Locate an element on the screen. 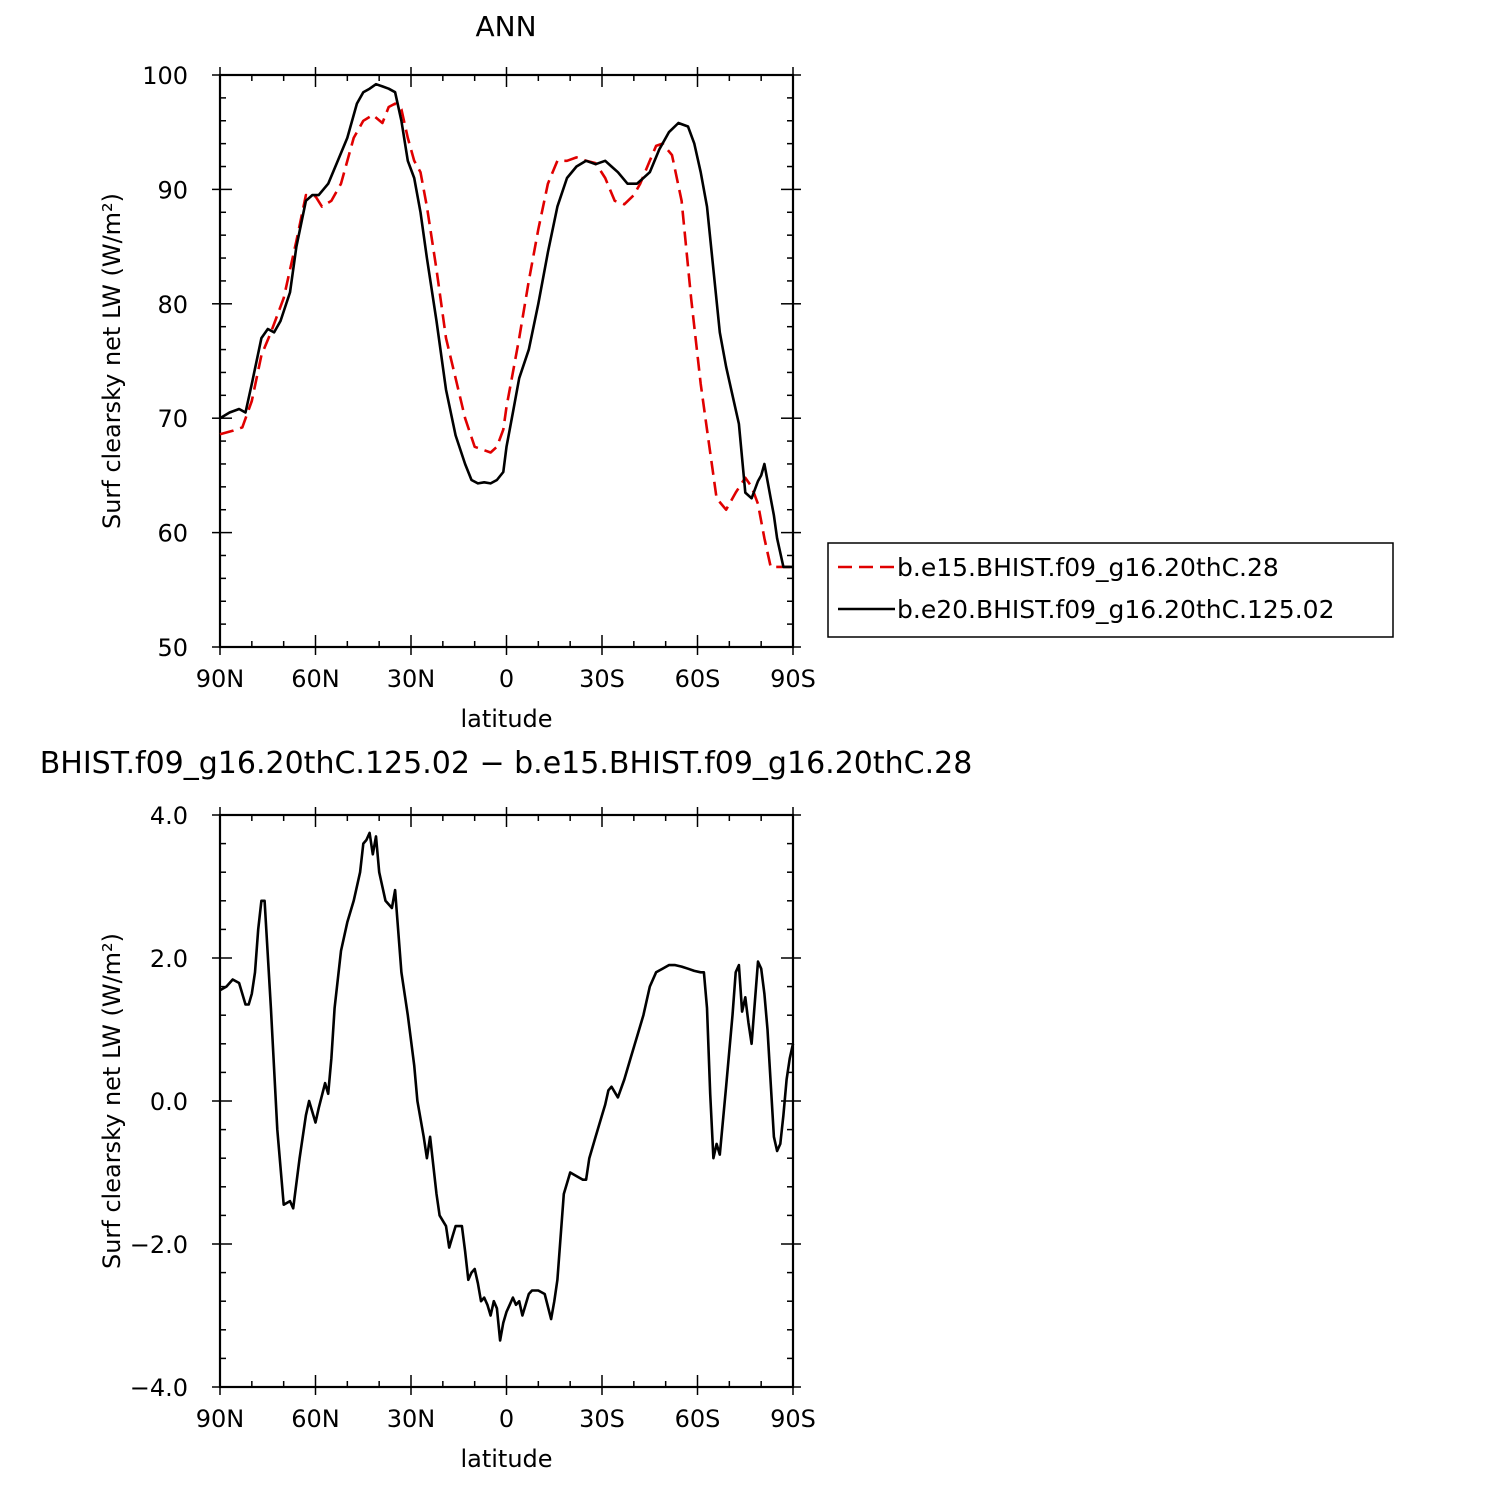 The height and width of the screenshot is (1491, 1491). legend-label-b-e20: b.e20.BHIST.f09_g16.20thC.125.02 is located at coordinates (1115, 609).